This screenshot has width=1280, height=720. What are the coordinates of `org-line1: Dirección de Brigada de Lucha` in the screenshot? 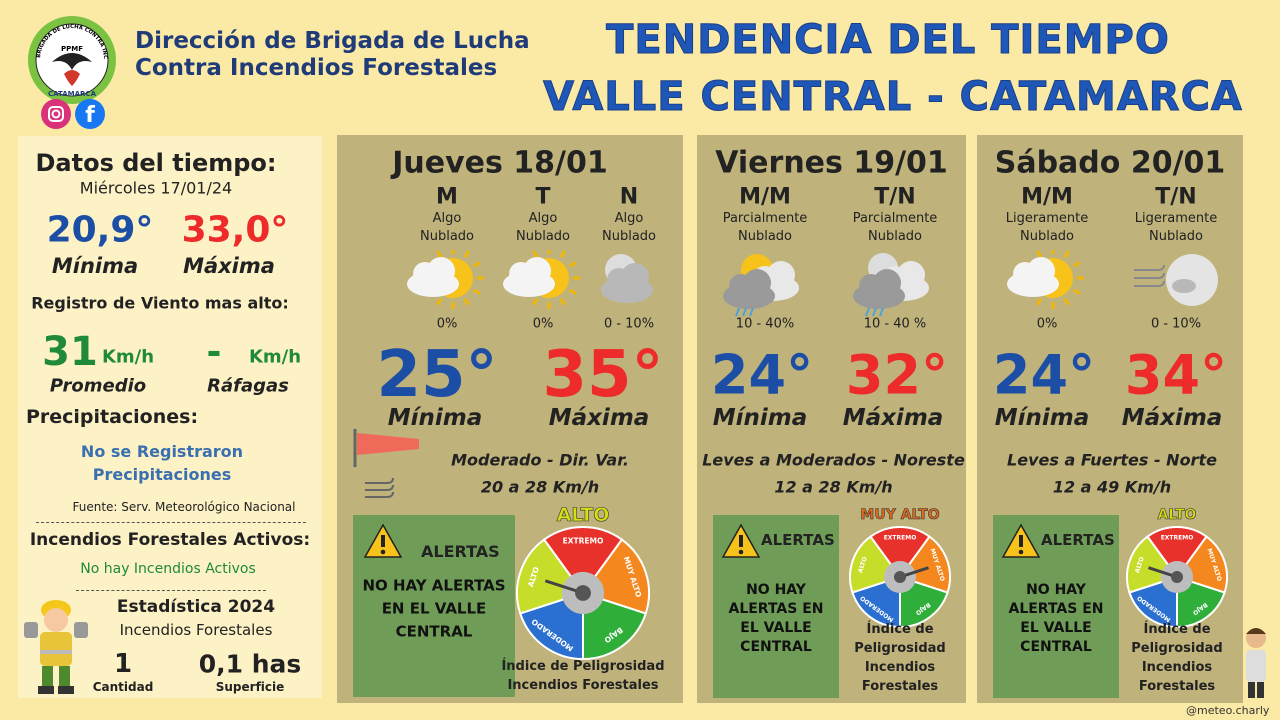 It's located at (332, 41).